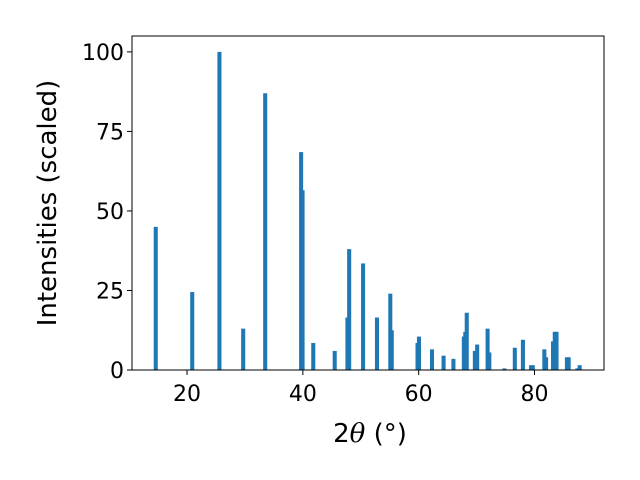 The width and height of the screenshot is (640, 480). I want to click on y-tick-label: 50, so click(110, 212).